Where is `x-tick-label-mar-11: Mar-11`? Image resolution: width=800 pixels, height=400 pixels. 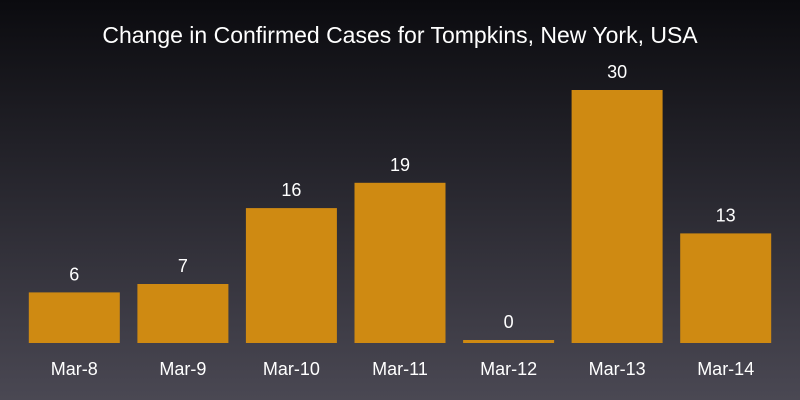 x-tick-label-mar-11: Mar-11 is located at coordinates (400, 369).